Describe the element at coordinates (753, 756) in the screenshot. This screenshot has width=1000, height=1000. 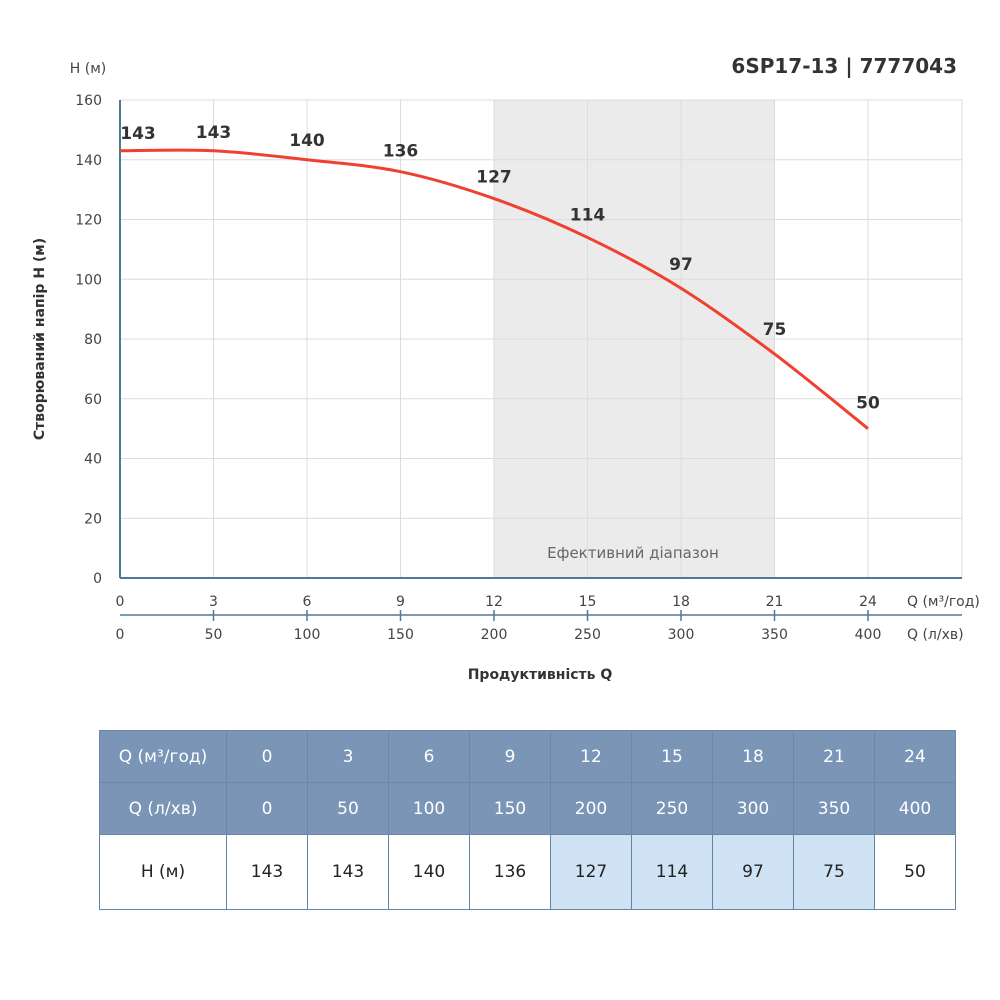
I see `table-cell: 18` at that location.